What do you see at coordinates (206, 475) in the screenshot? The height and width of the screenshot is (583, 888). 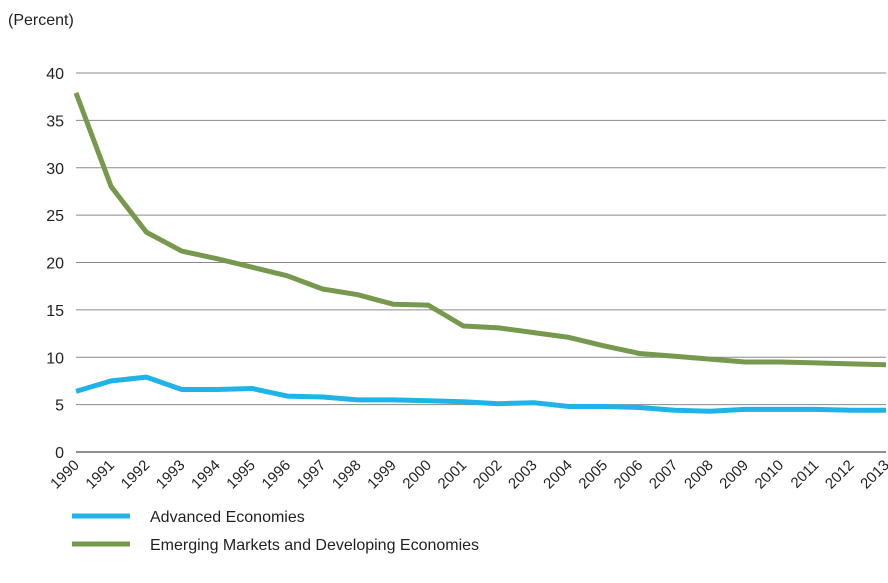 I see `x-tick-label: 1994` at bounding box center [206, 475].